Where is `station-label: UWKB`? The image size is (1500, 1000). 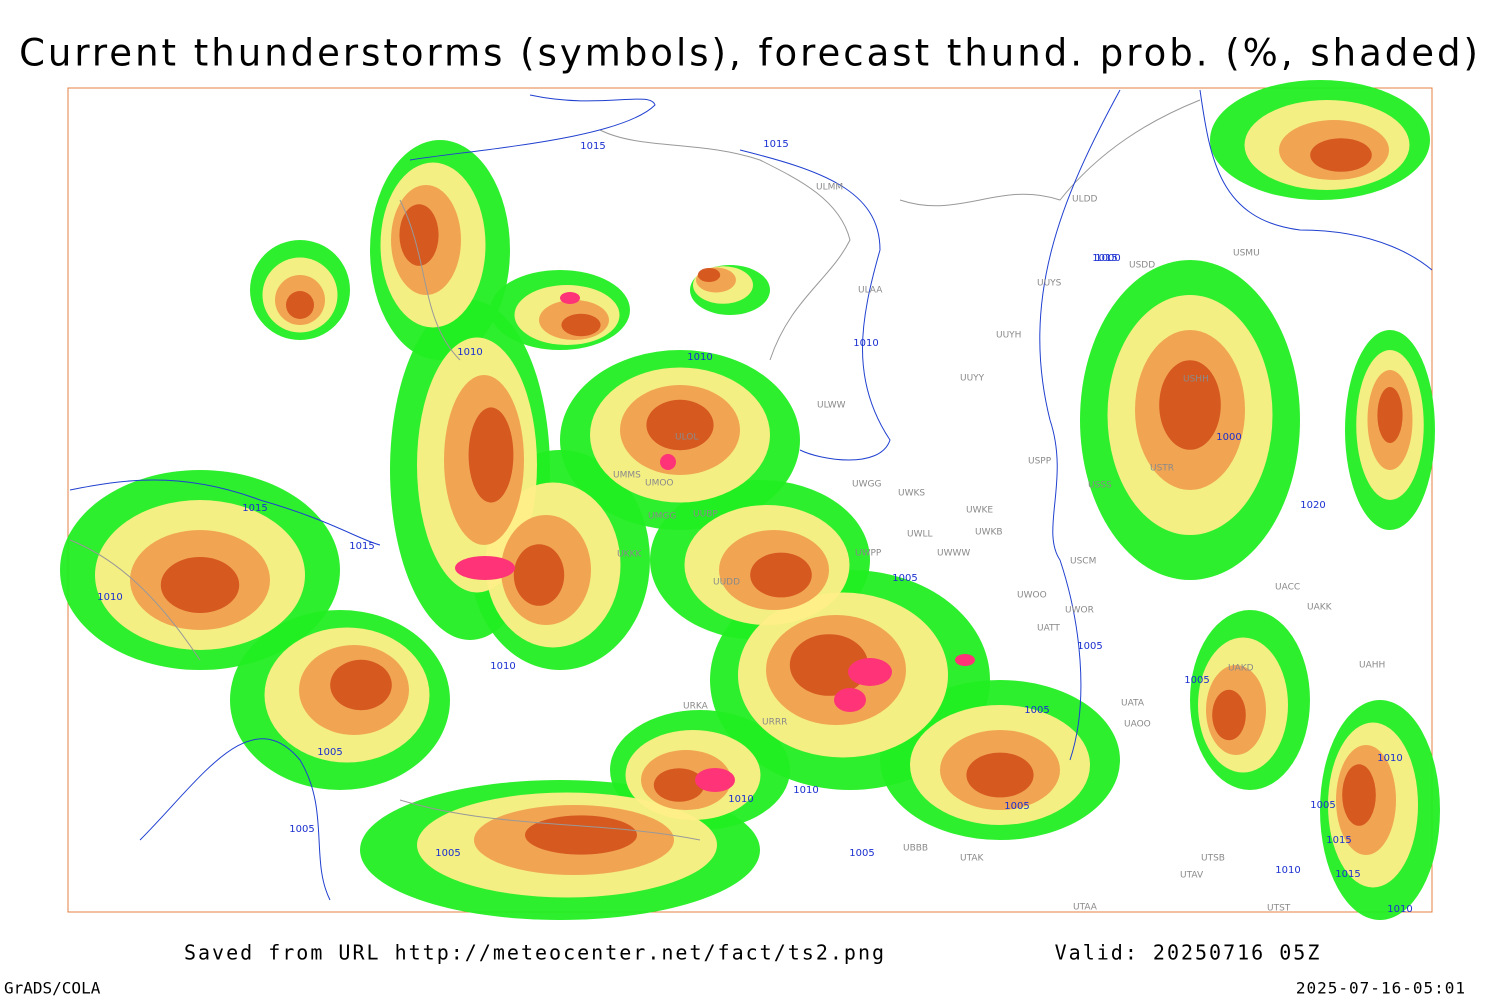 station-label: UWKB is located at coordinates (989, 533).